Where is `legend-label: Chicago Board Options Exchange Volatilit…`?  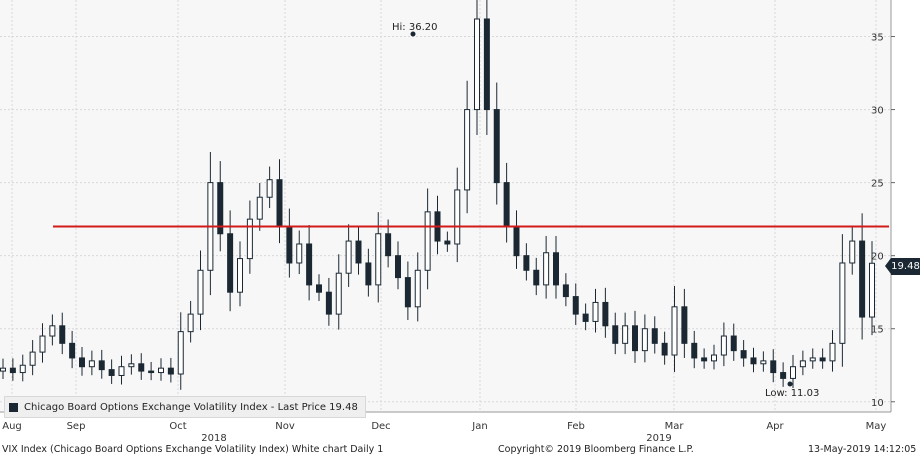
legend-label: Chicago Board Options Exchange Volatilit… is located at coordinates (191, 407).